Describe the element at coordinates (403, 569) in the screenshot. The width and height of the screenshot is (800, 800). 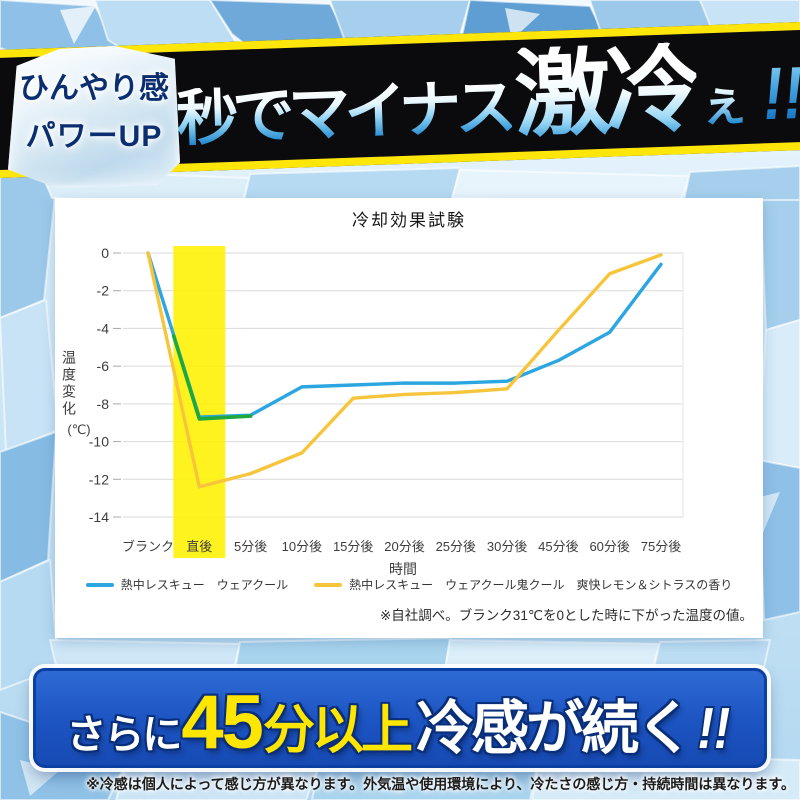
I see `x-axis-title: 時間` at that location.